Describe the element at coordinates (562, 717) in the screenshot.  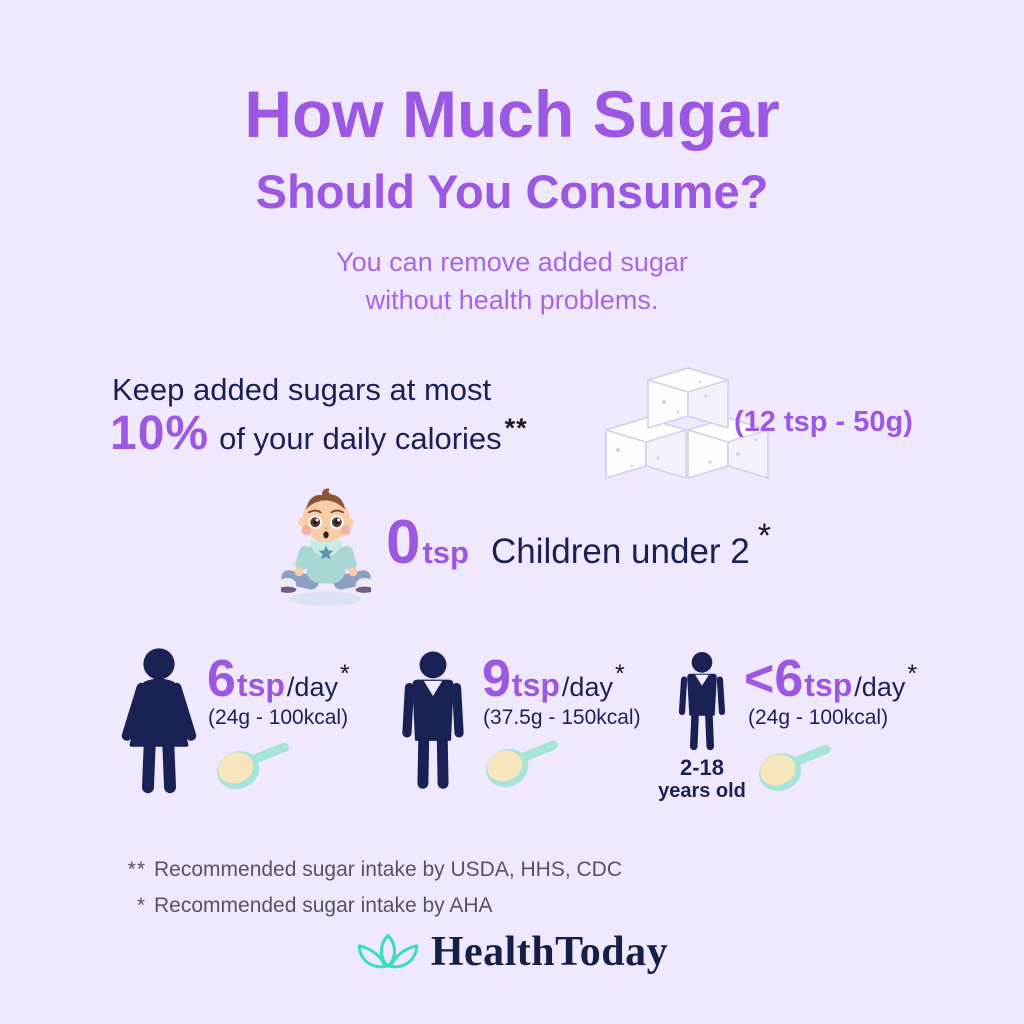
I see `man-detail: (37.5g - 150kcal)` at that location.